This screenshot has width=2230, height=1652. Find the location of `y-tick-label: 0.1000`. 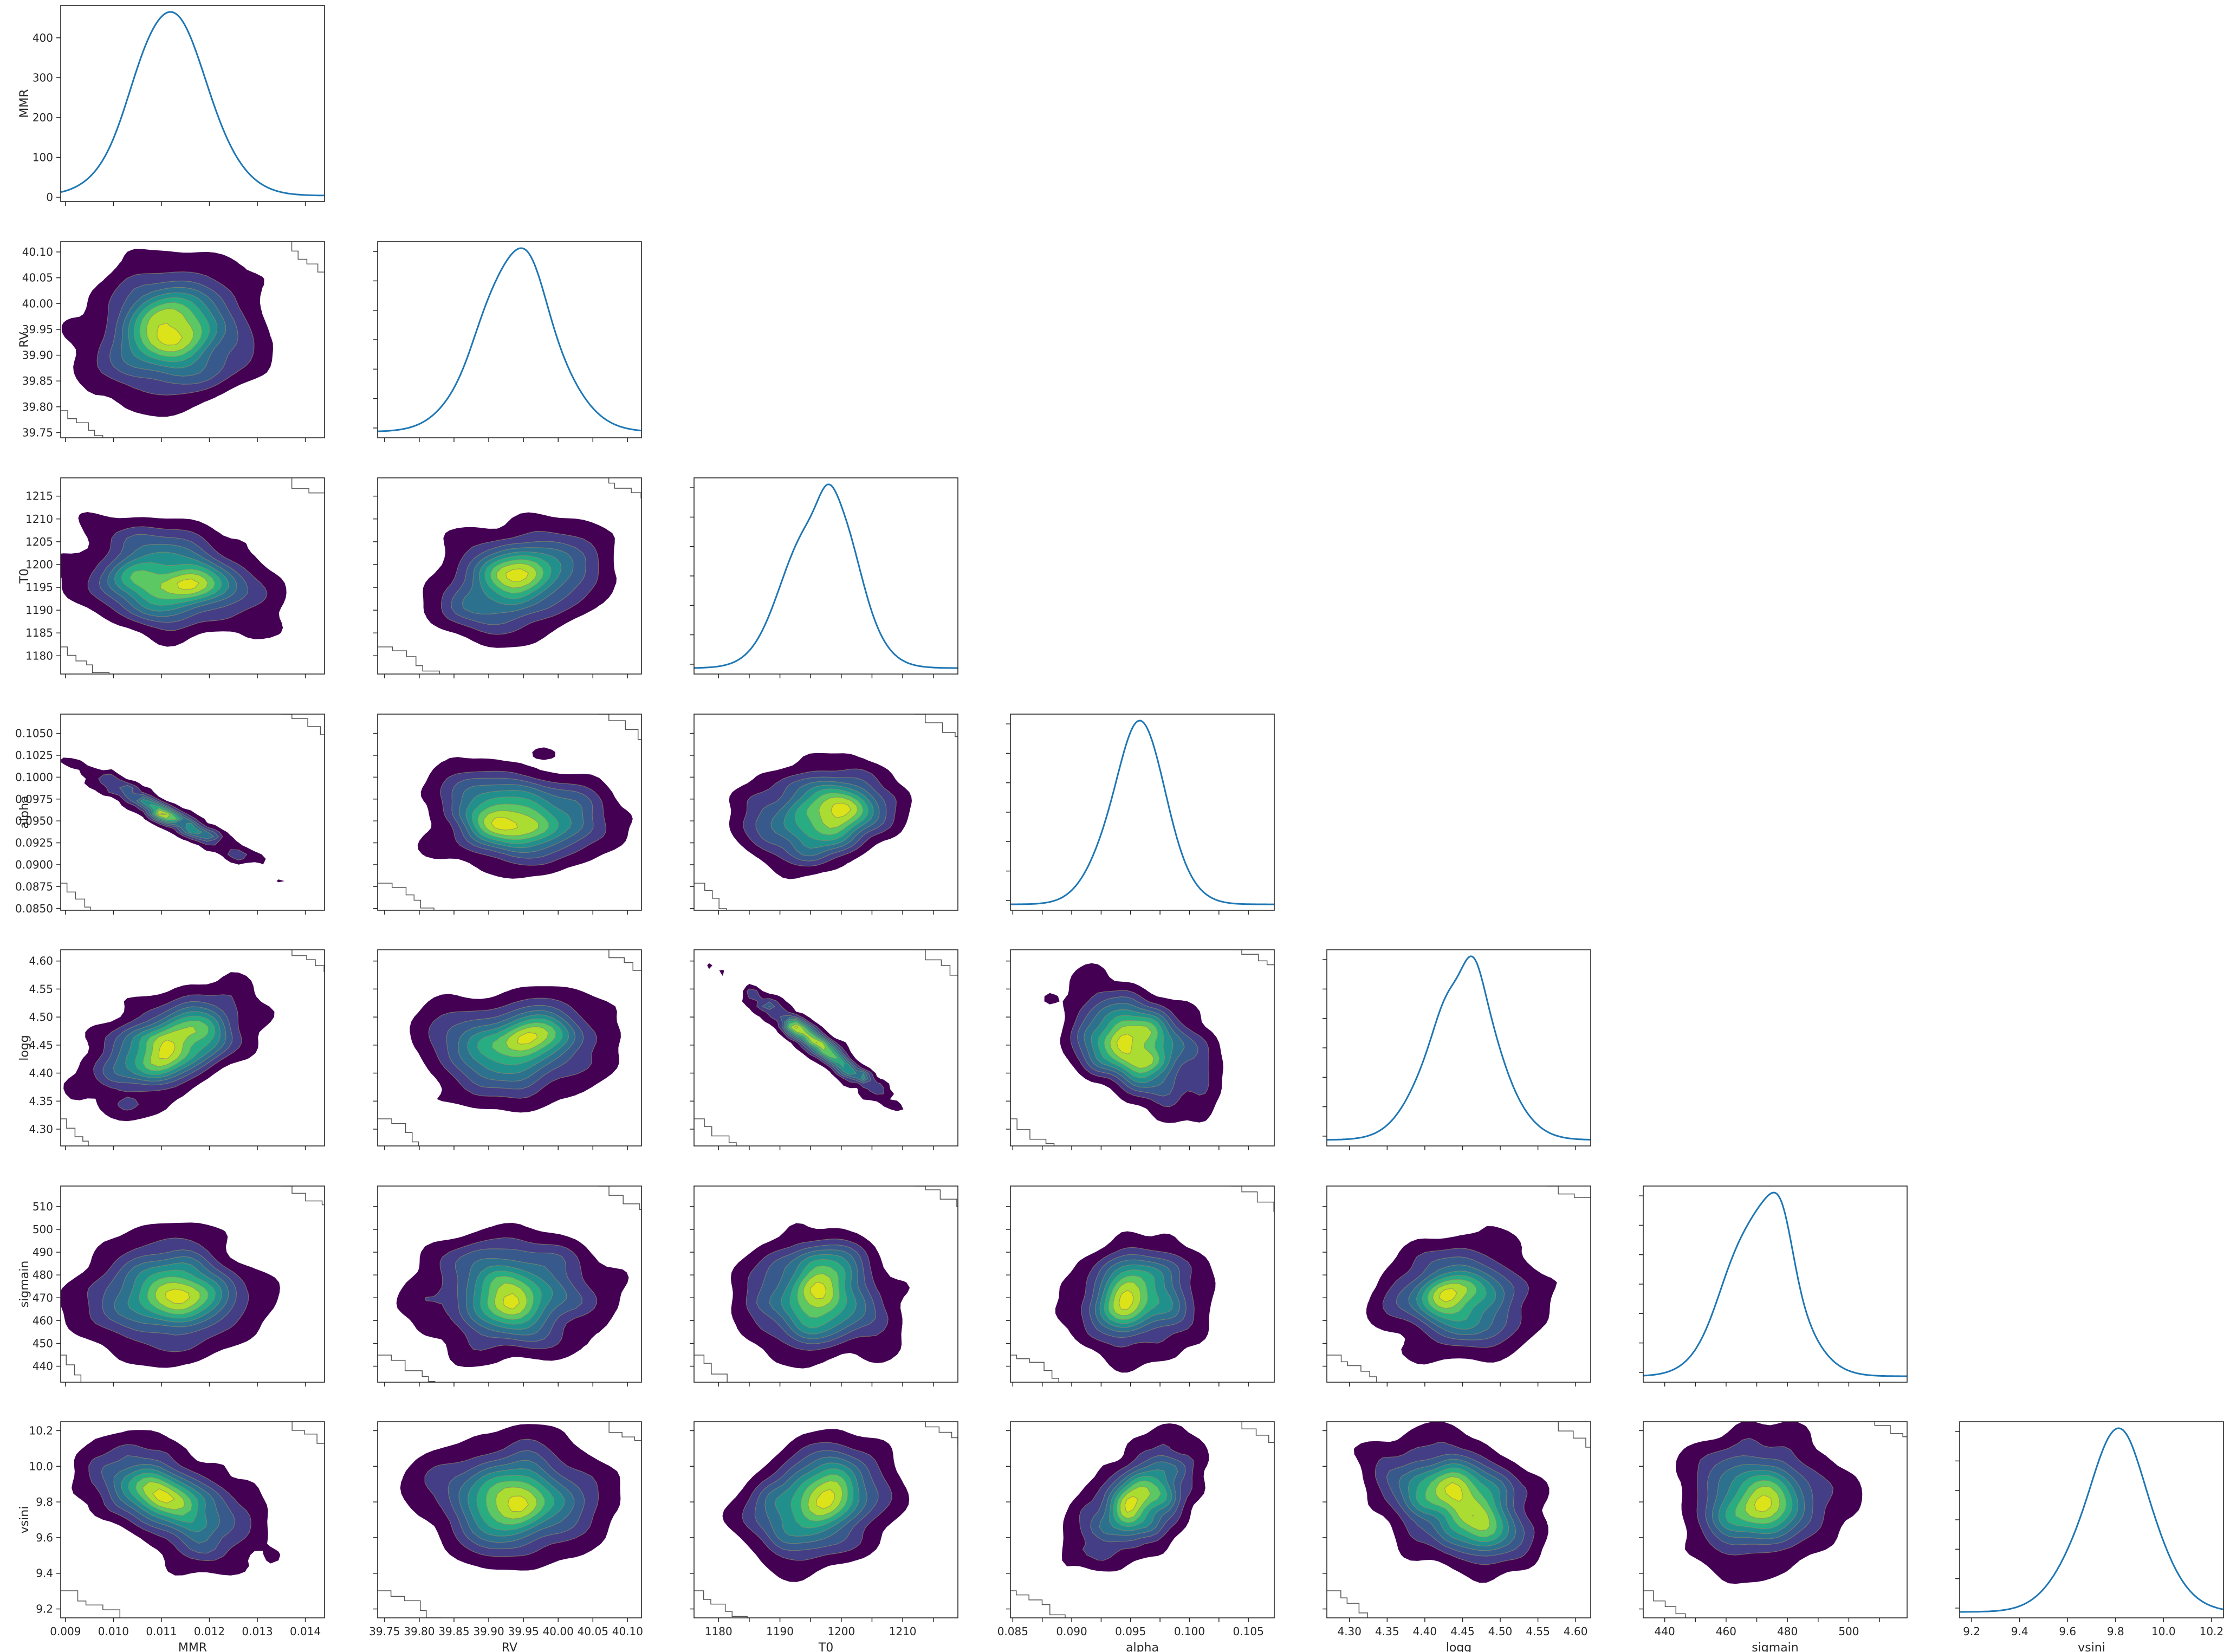

y-tick-label: 0.1000 is located at coordinates (34, 776).